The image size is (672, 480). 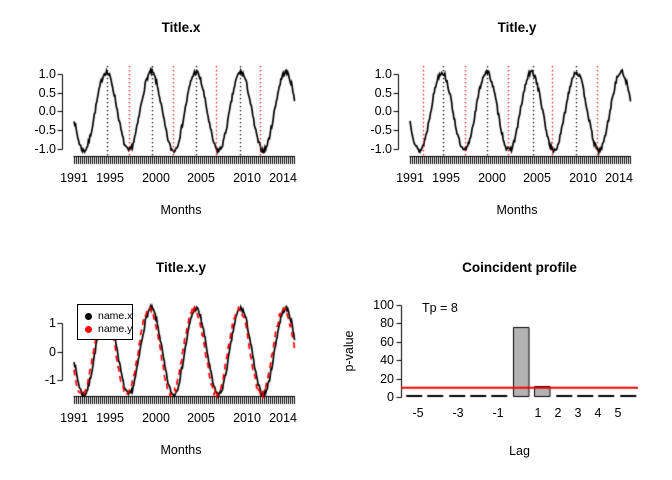 I want to click on y-tick-label: 20, so click(x=387, y=379).